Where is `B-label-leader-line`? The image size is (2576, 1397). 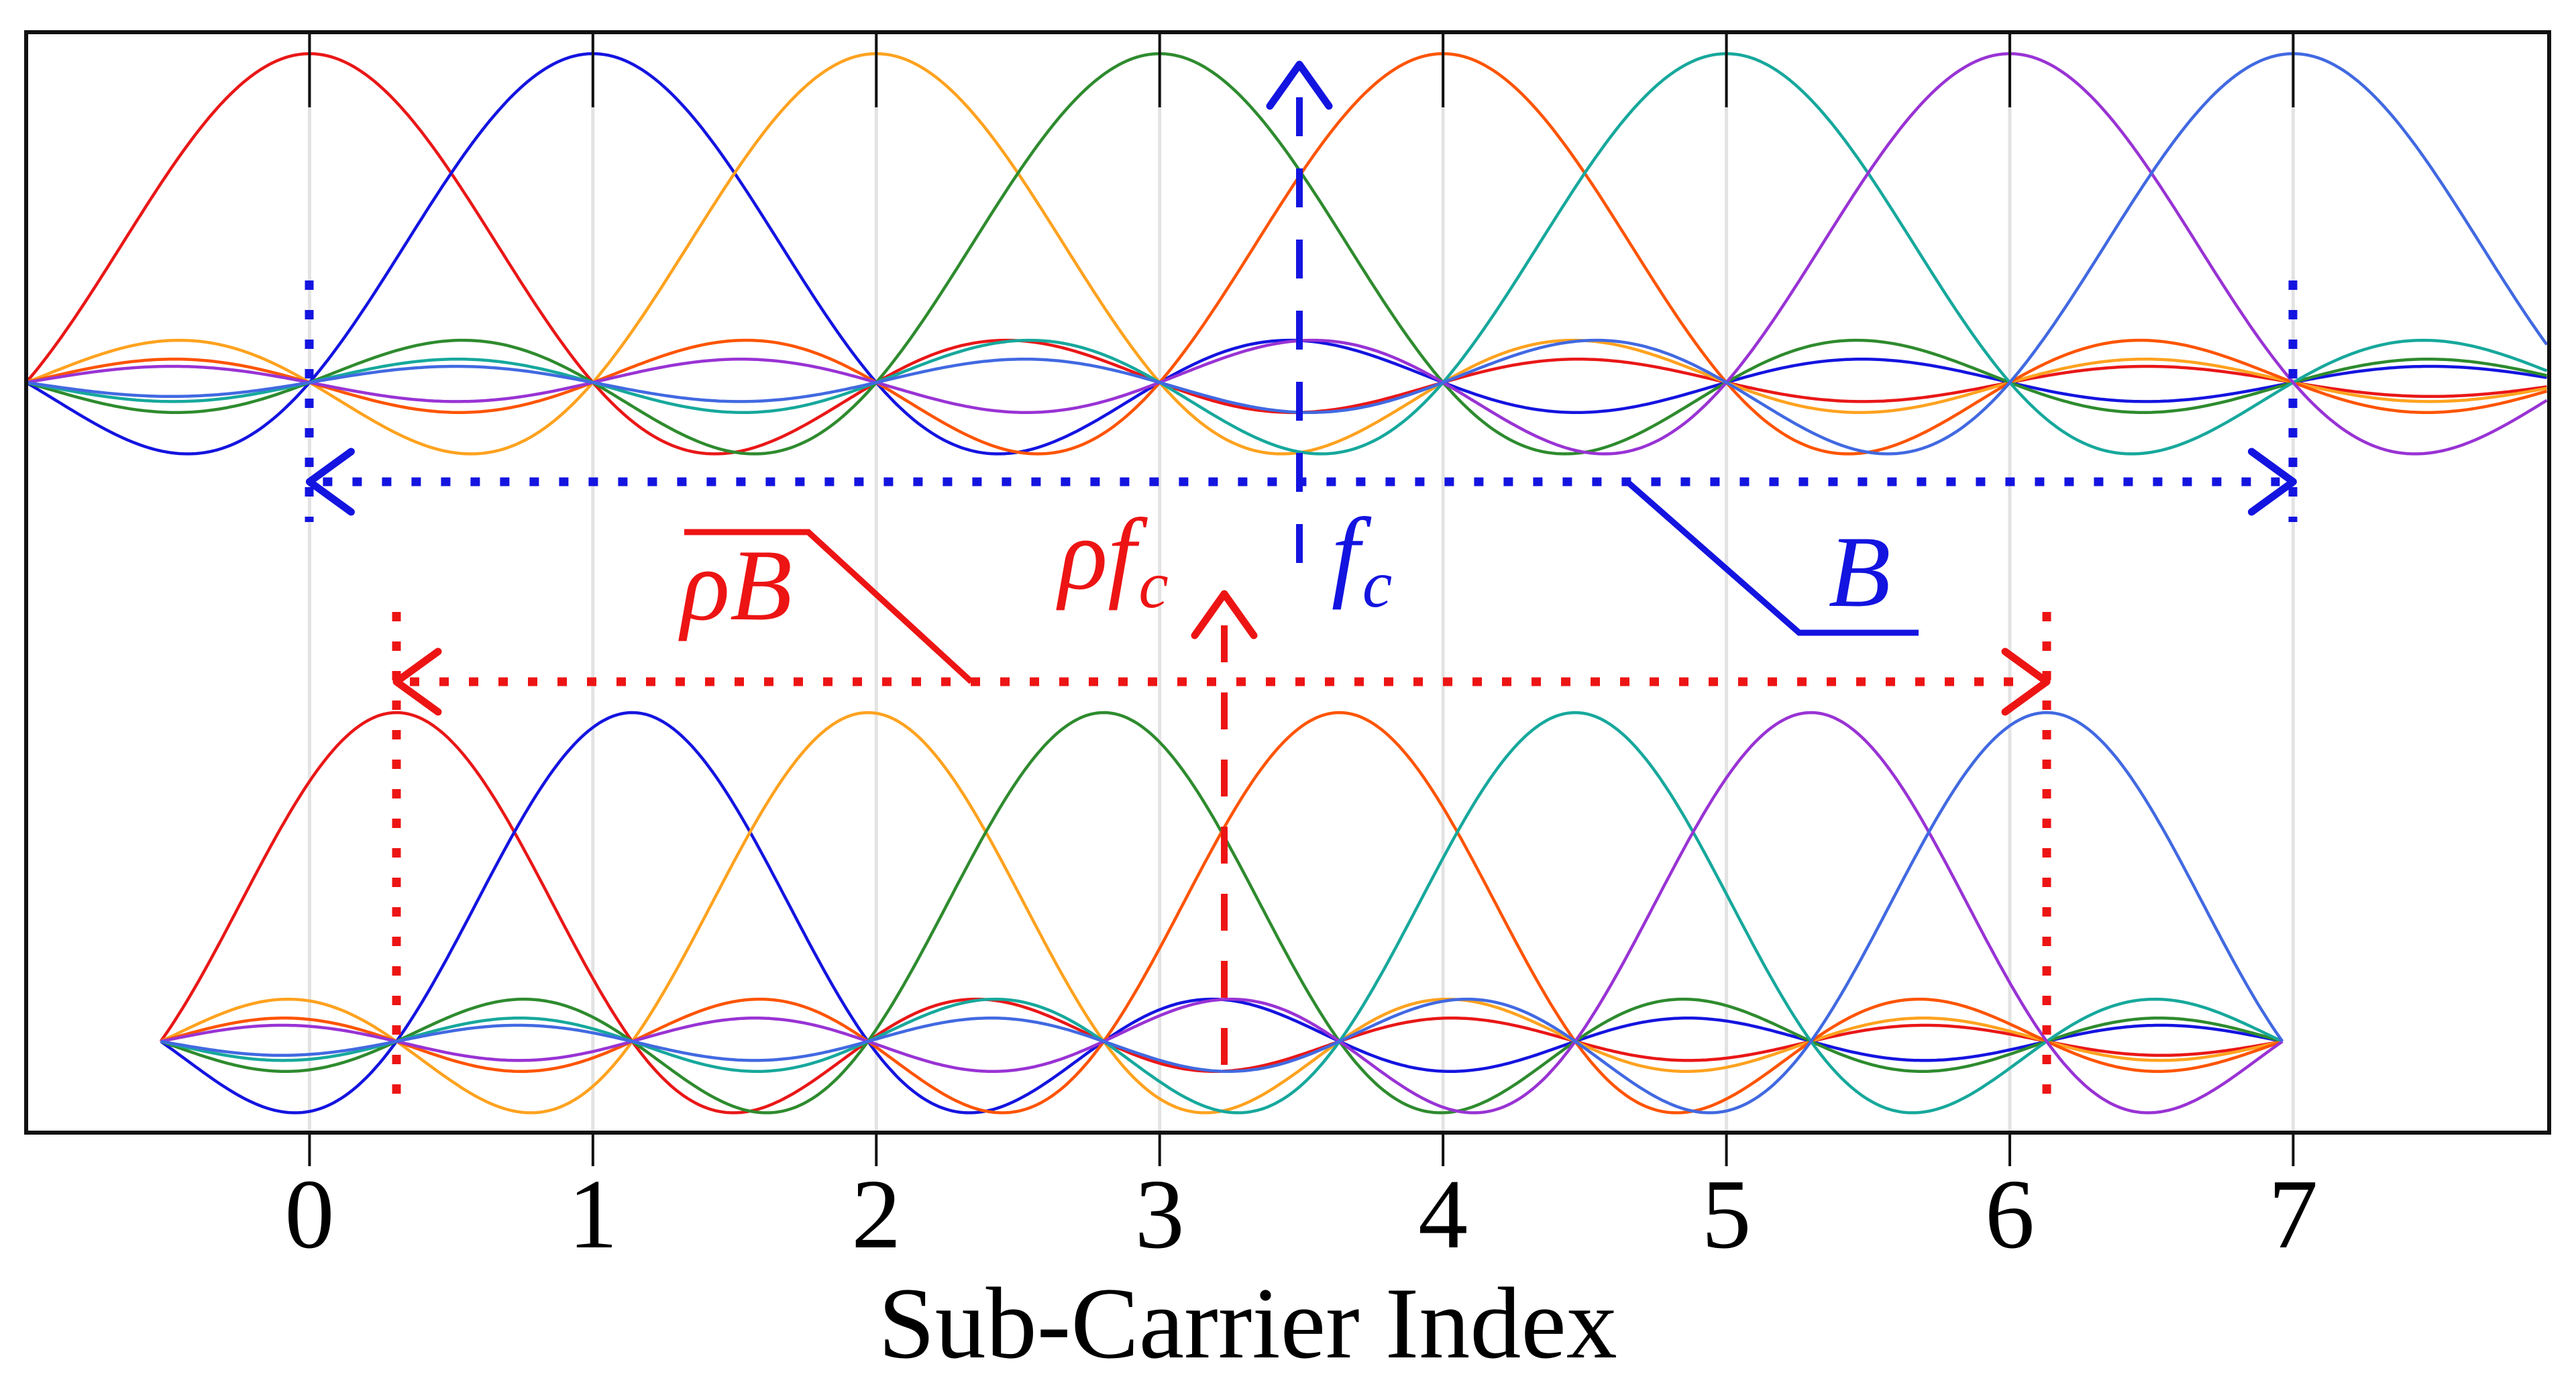 B-label-leader-line is located at coordinates (1773, 558).